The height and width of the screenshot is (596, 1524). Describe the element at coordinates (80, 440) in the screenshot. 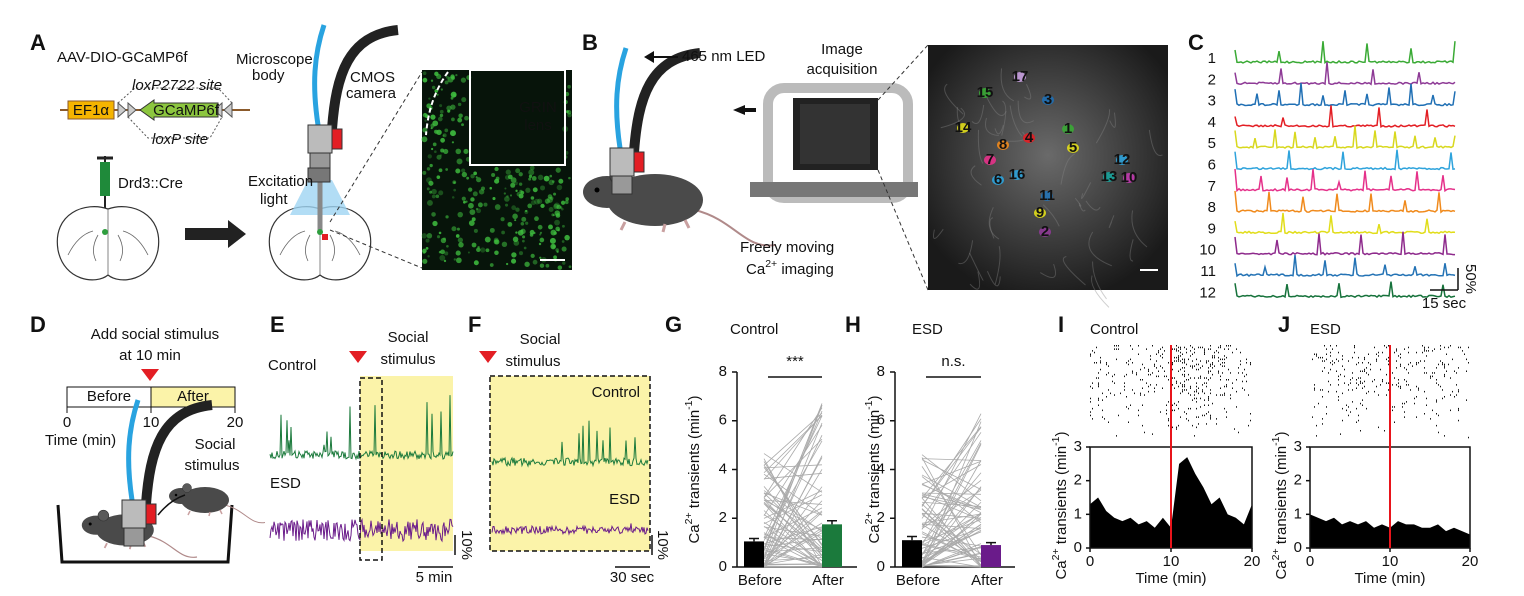

I see `label: Time (min)` at that location.